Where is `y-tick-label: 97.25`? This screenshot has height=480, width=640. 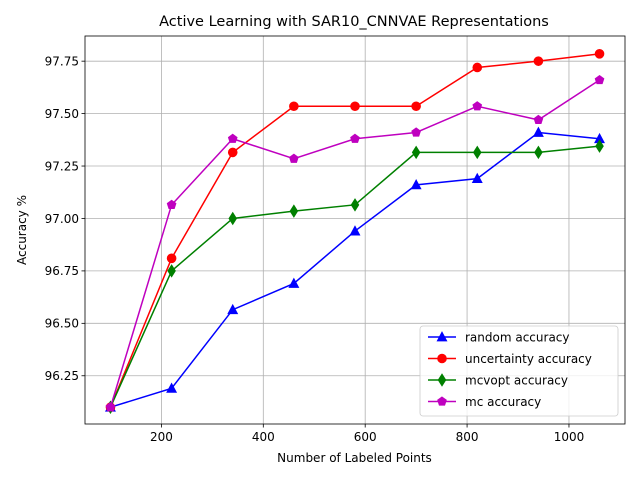
y-tick-label: 97.25 is located at coordinates (62, 166).